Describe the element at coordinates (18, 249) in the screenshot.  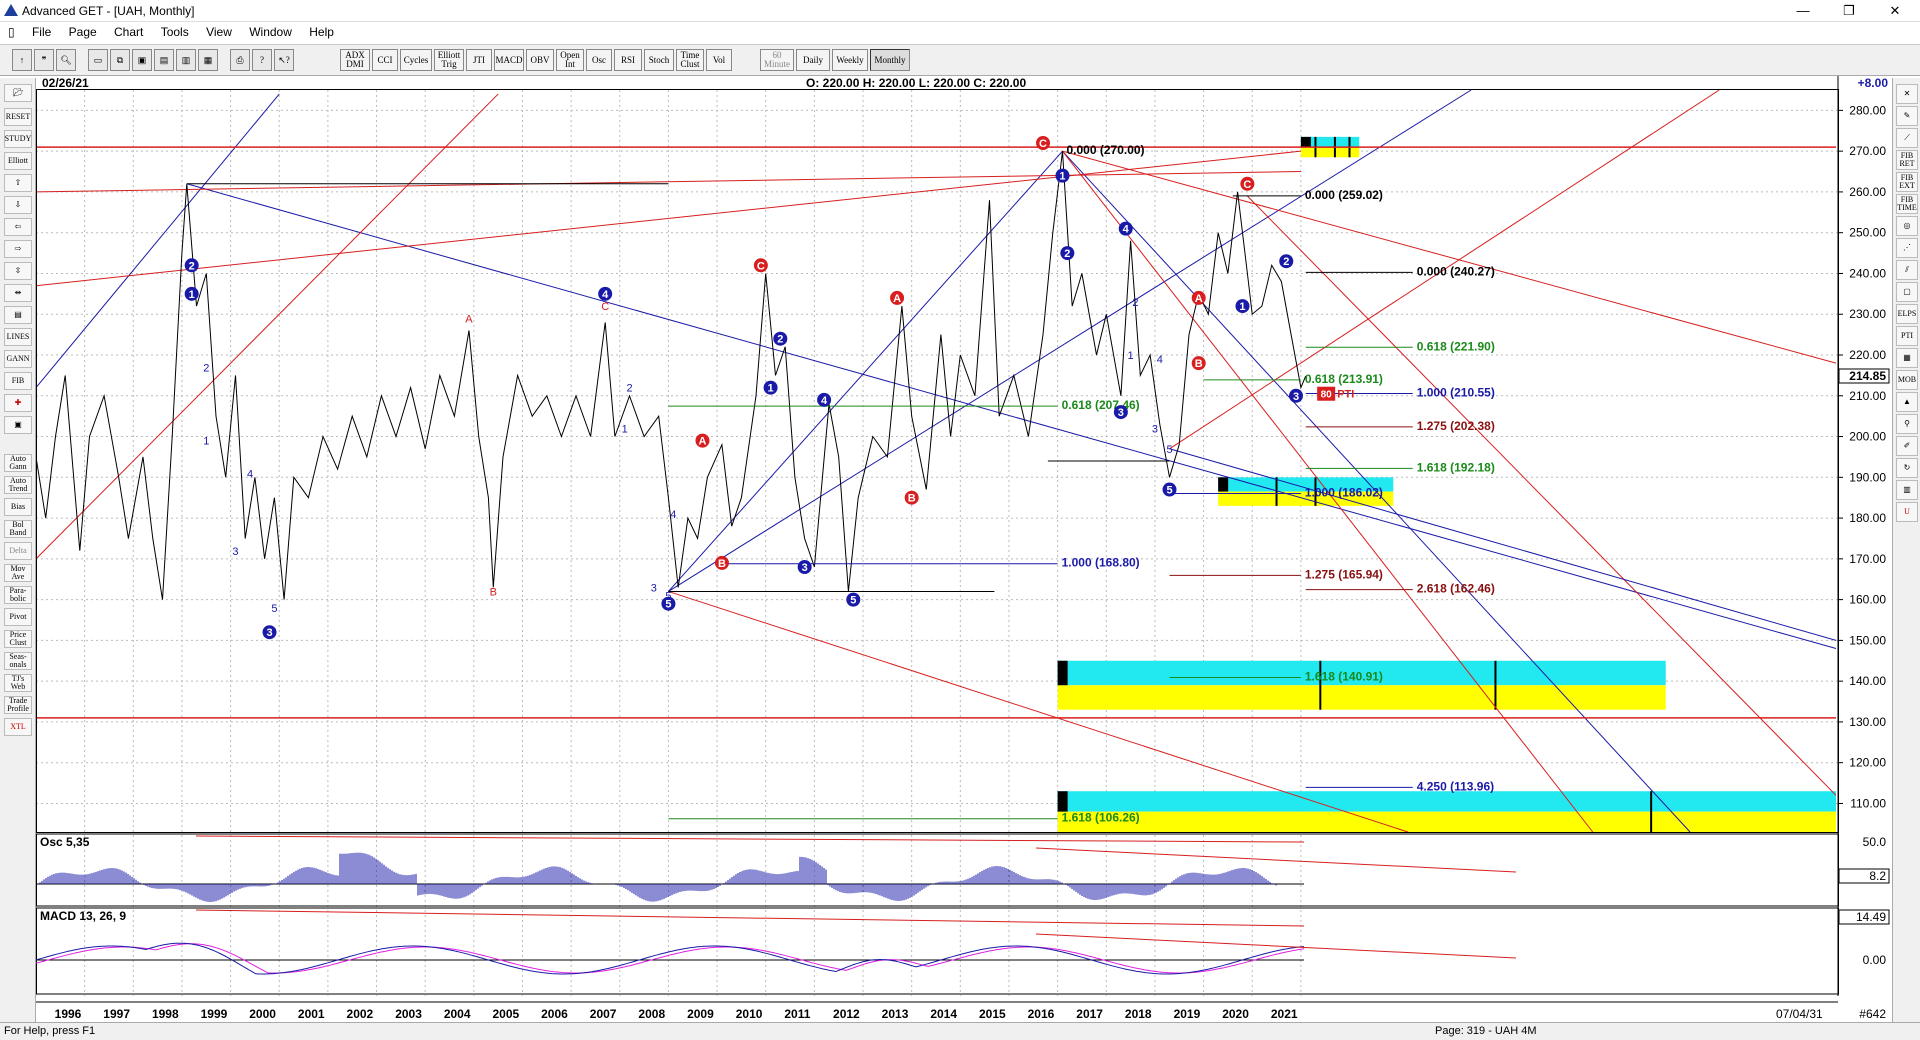
I see `arrow-right-icon: ⇨` at that location.